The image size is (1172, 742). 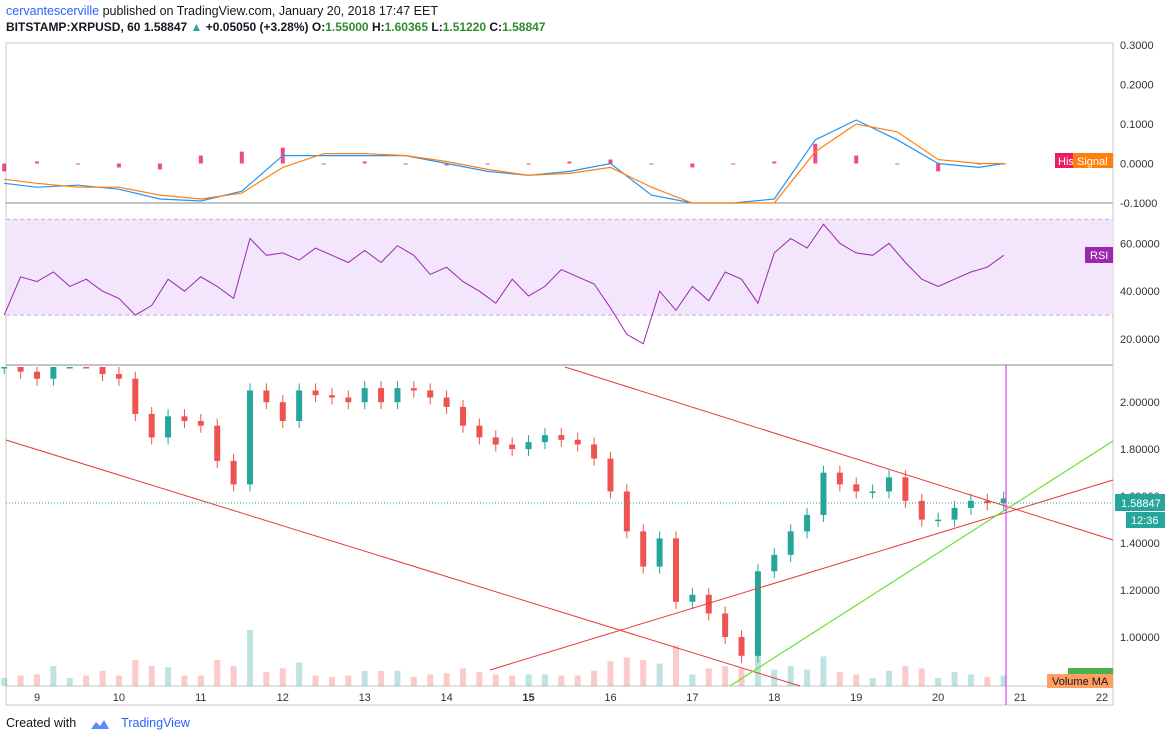 I want to click on date-tick-label: 14, so click(x=446, y=698).